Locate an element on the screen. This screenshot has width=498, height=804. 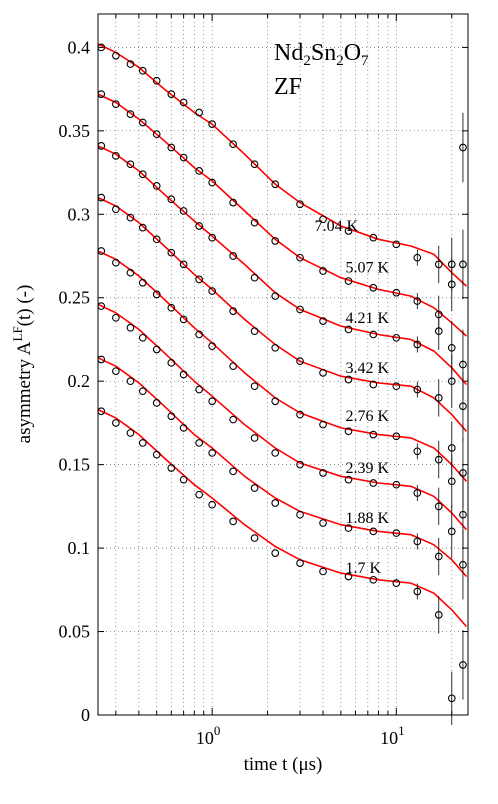
x-tick-label: 10⁰ is located at coordinates (208, 735).